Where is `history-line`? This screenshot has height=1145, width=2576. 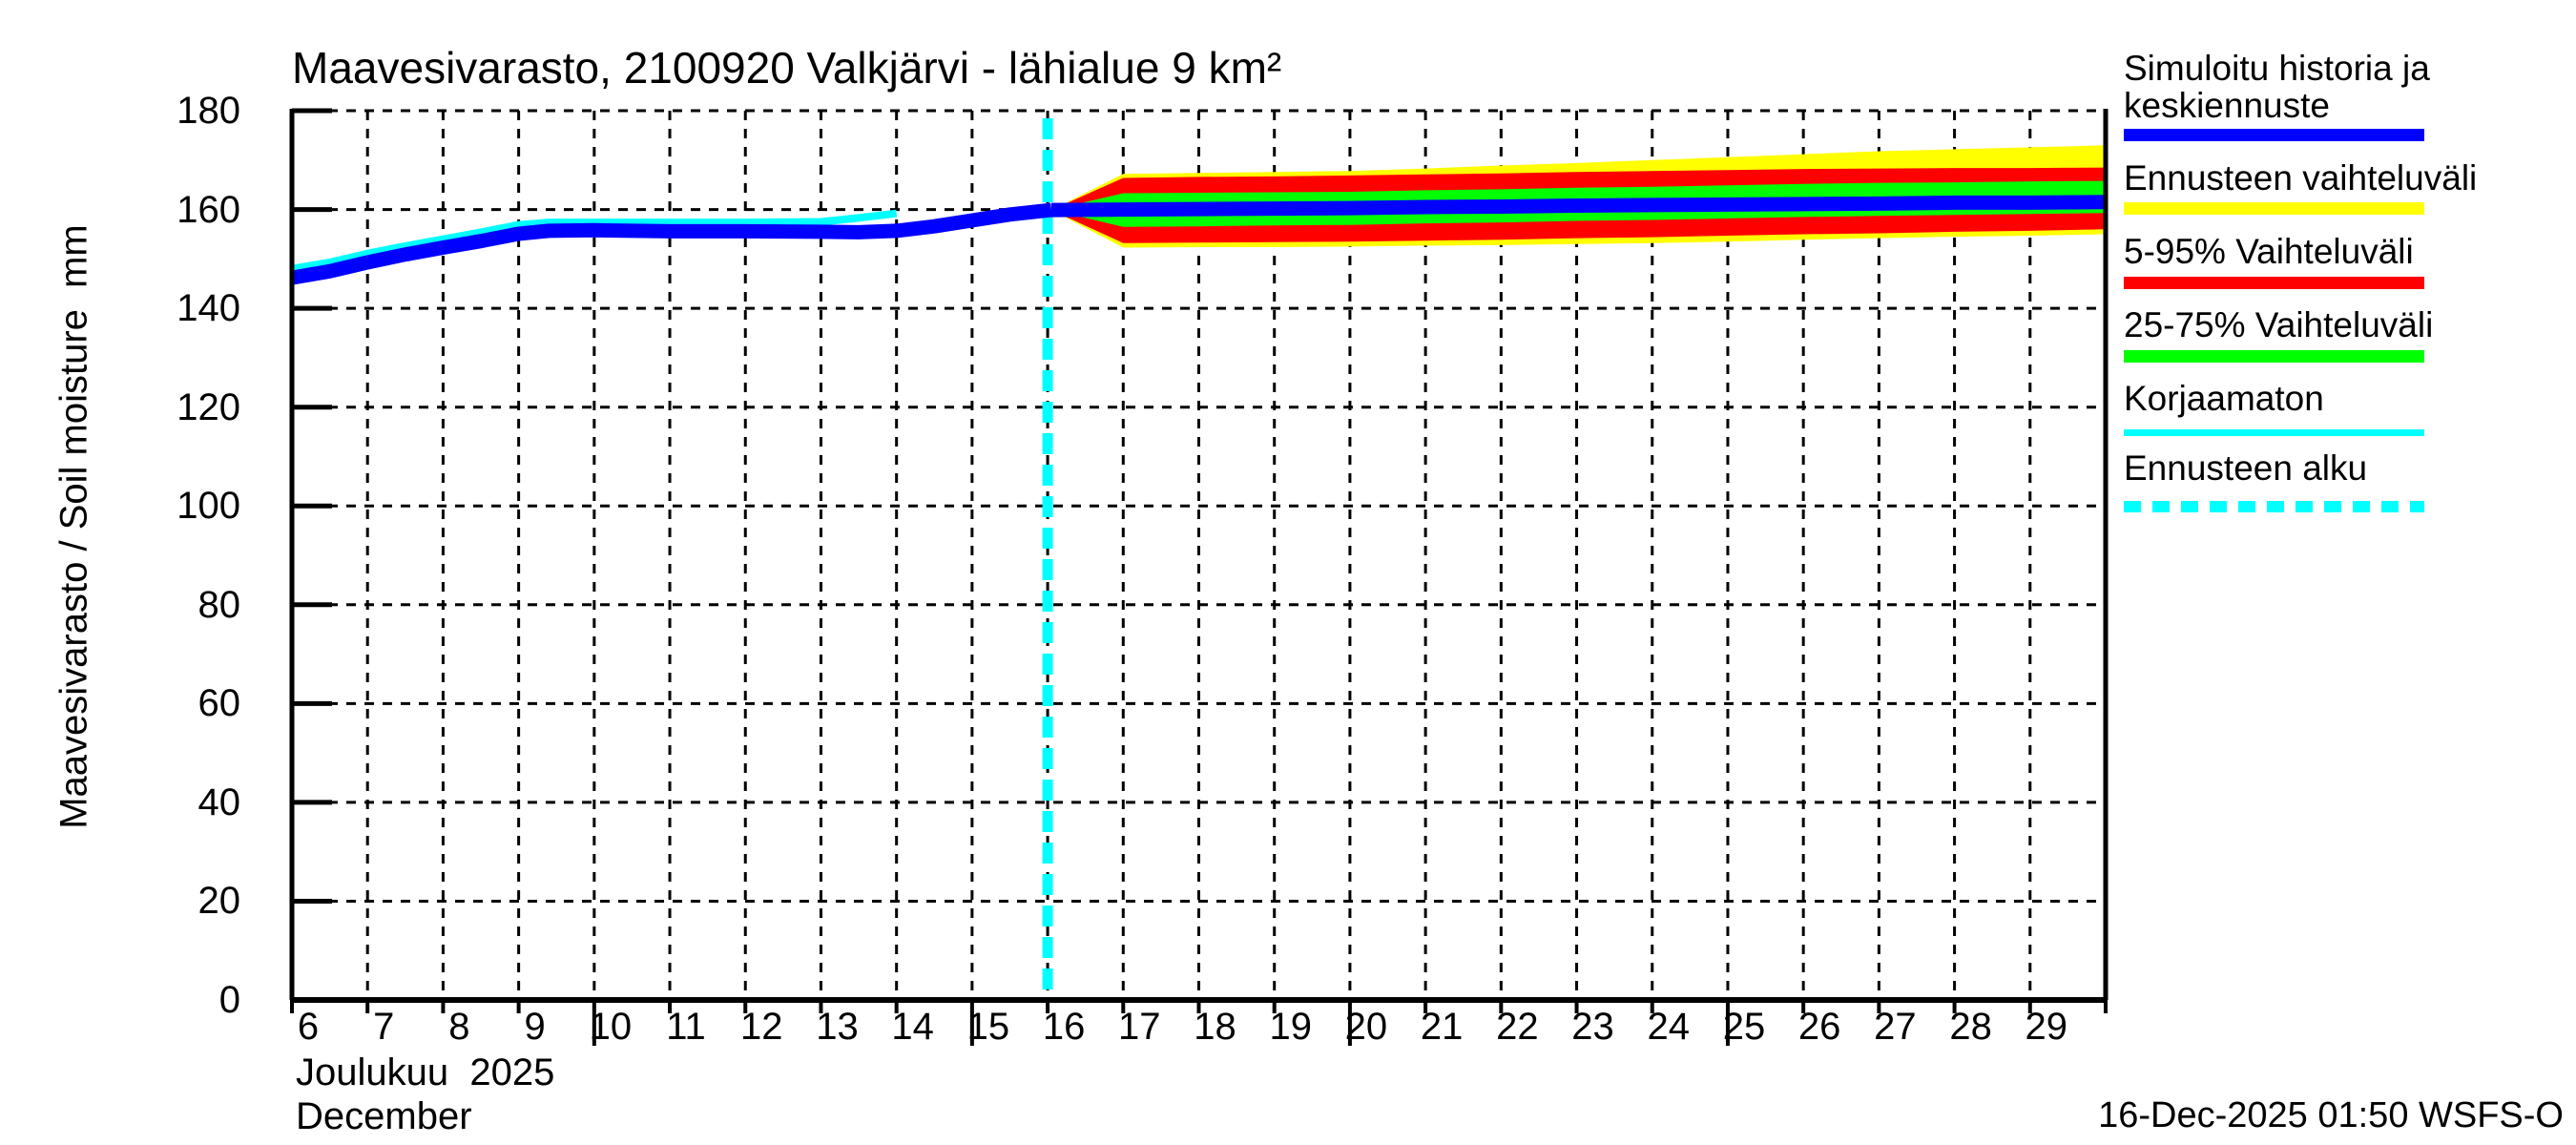 history-line is located at coordinates (671, 244).